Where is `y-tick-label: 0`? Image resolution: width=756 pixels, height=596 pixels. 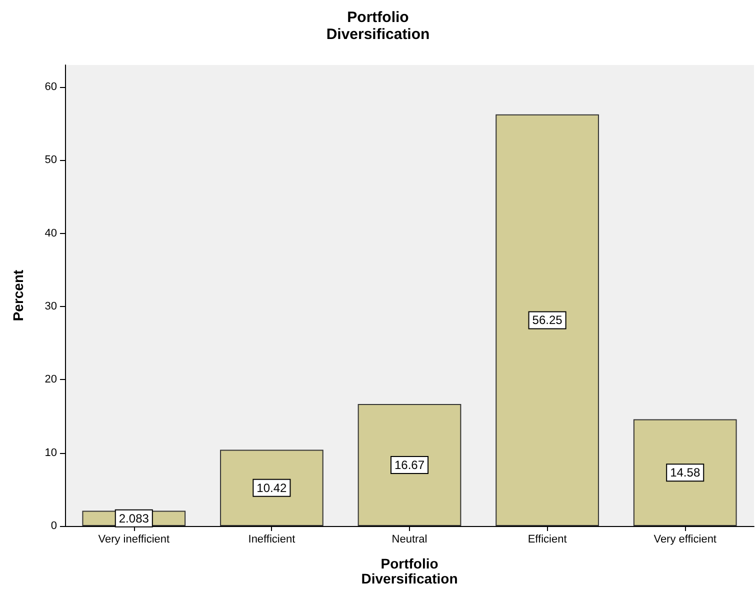
y-tick-label: 0 is located at coordinates (53, 526).